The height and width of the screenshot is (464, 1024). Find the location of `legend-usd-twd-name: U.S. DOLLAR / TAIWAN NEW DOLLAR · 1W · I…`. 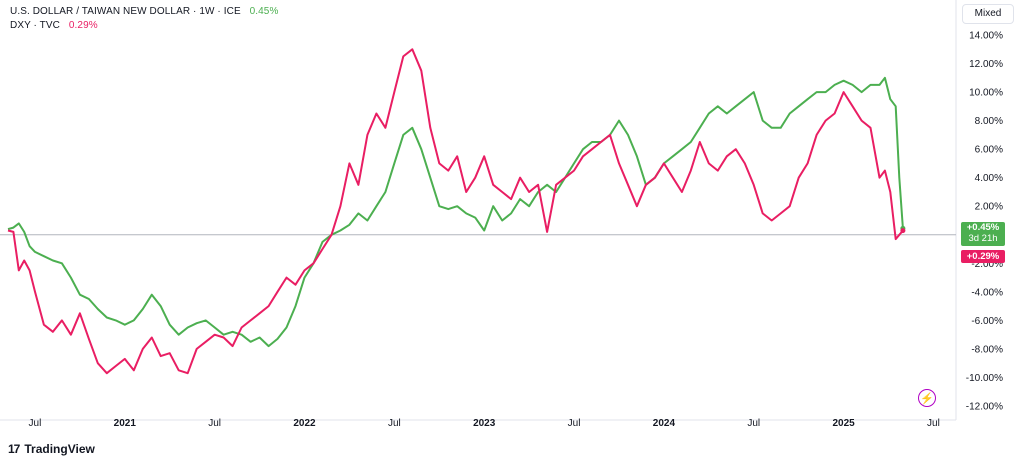

legend-usd-twd-name: U.S. DOLLAR / TAIWAN NEW DOLLAR · 1W · I… is located at coordinates (125, 11).